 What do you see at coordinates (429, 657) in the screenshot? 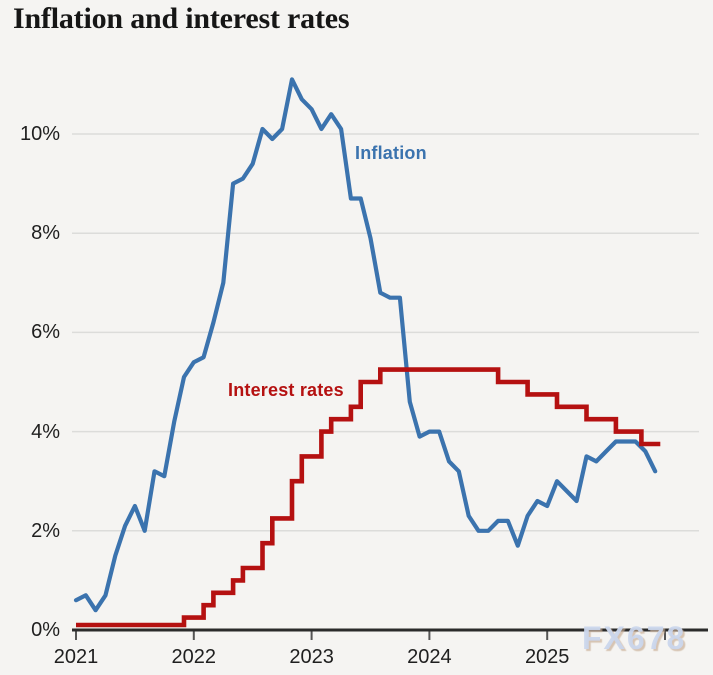
I see `x-tick-label: 2024` at bounding box center [429, 657].